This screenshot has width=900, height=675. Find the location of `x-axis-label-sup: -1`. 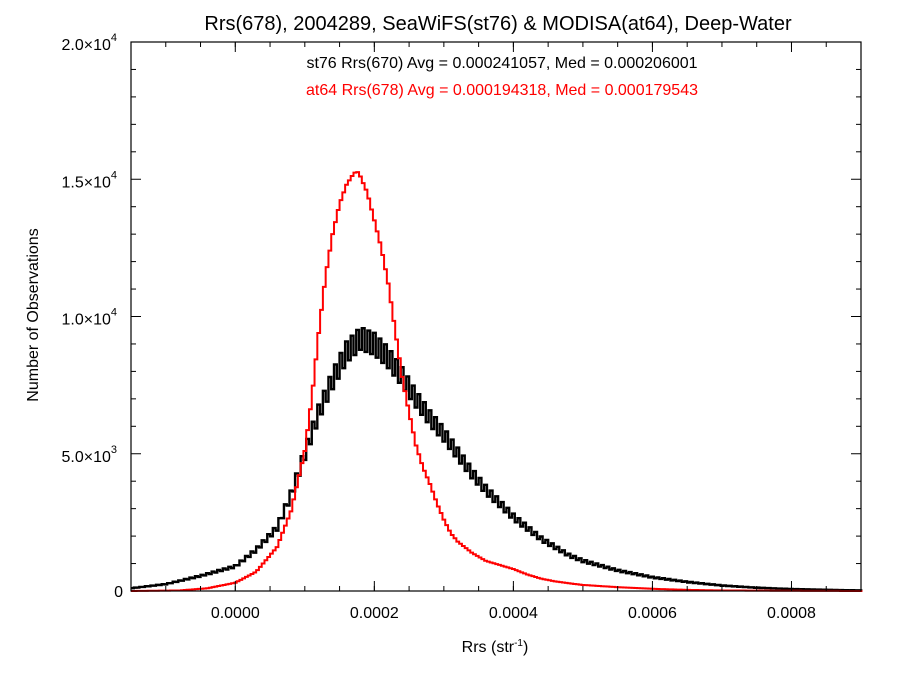

x-axis-label-sup: -1 is located at coordinates (518, 643).